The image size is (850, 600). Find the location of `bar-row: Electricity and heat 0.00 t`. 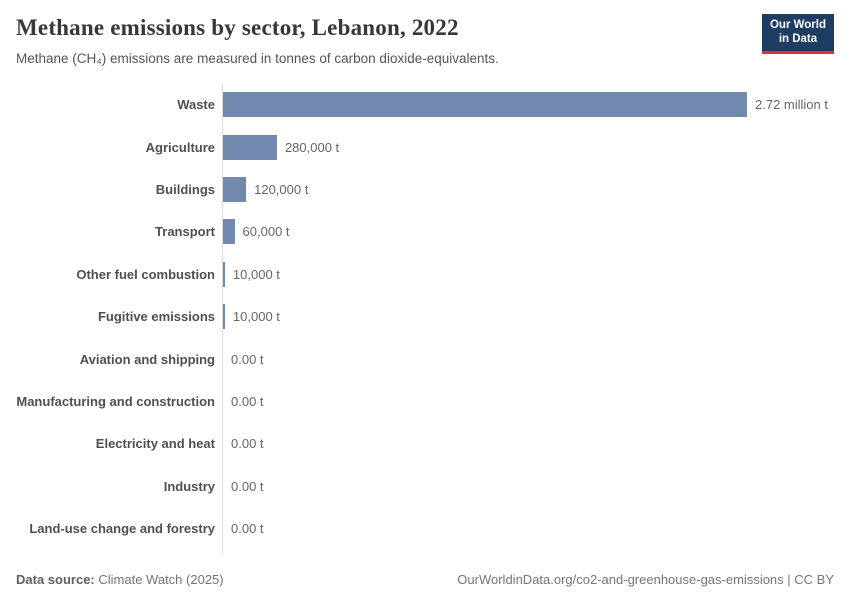

bar-row: Electricity and heat 0.00 t is located at coordinates (425, 444).